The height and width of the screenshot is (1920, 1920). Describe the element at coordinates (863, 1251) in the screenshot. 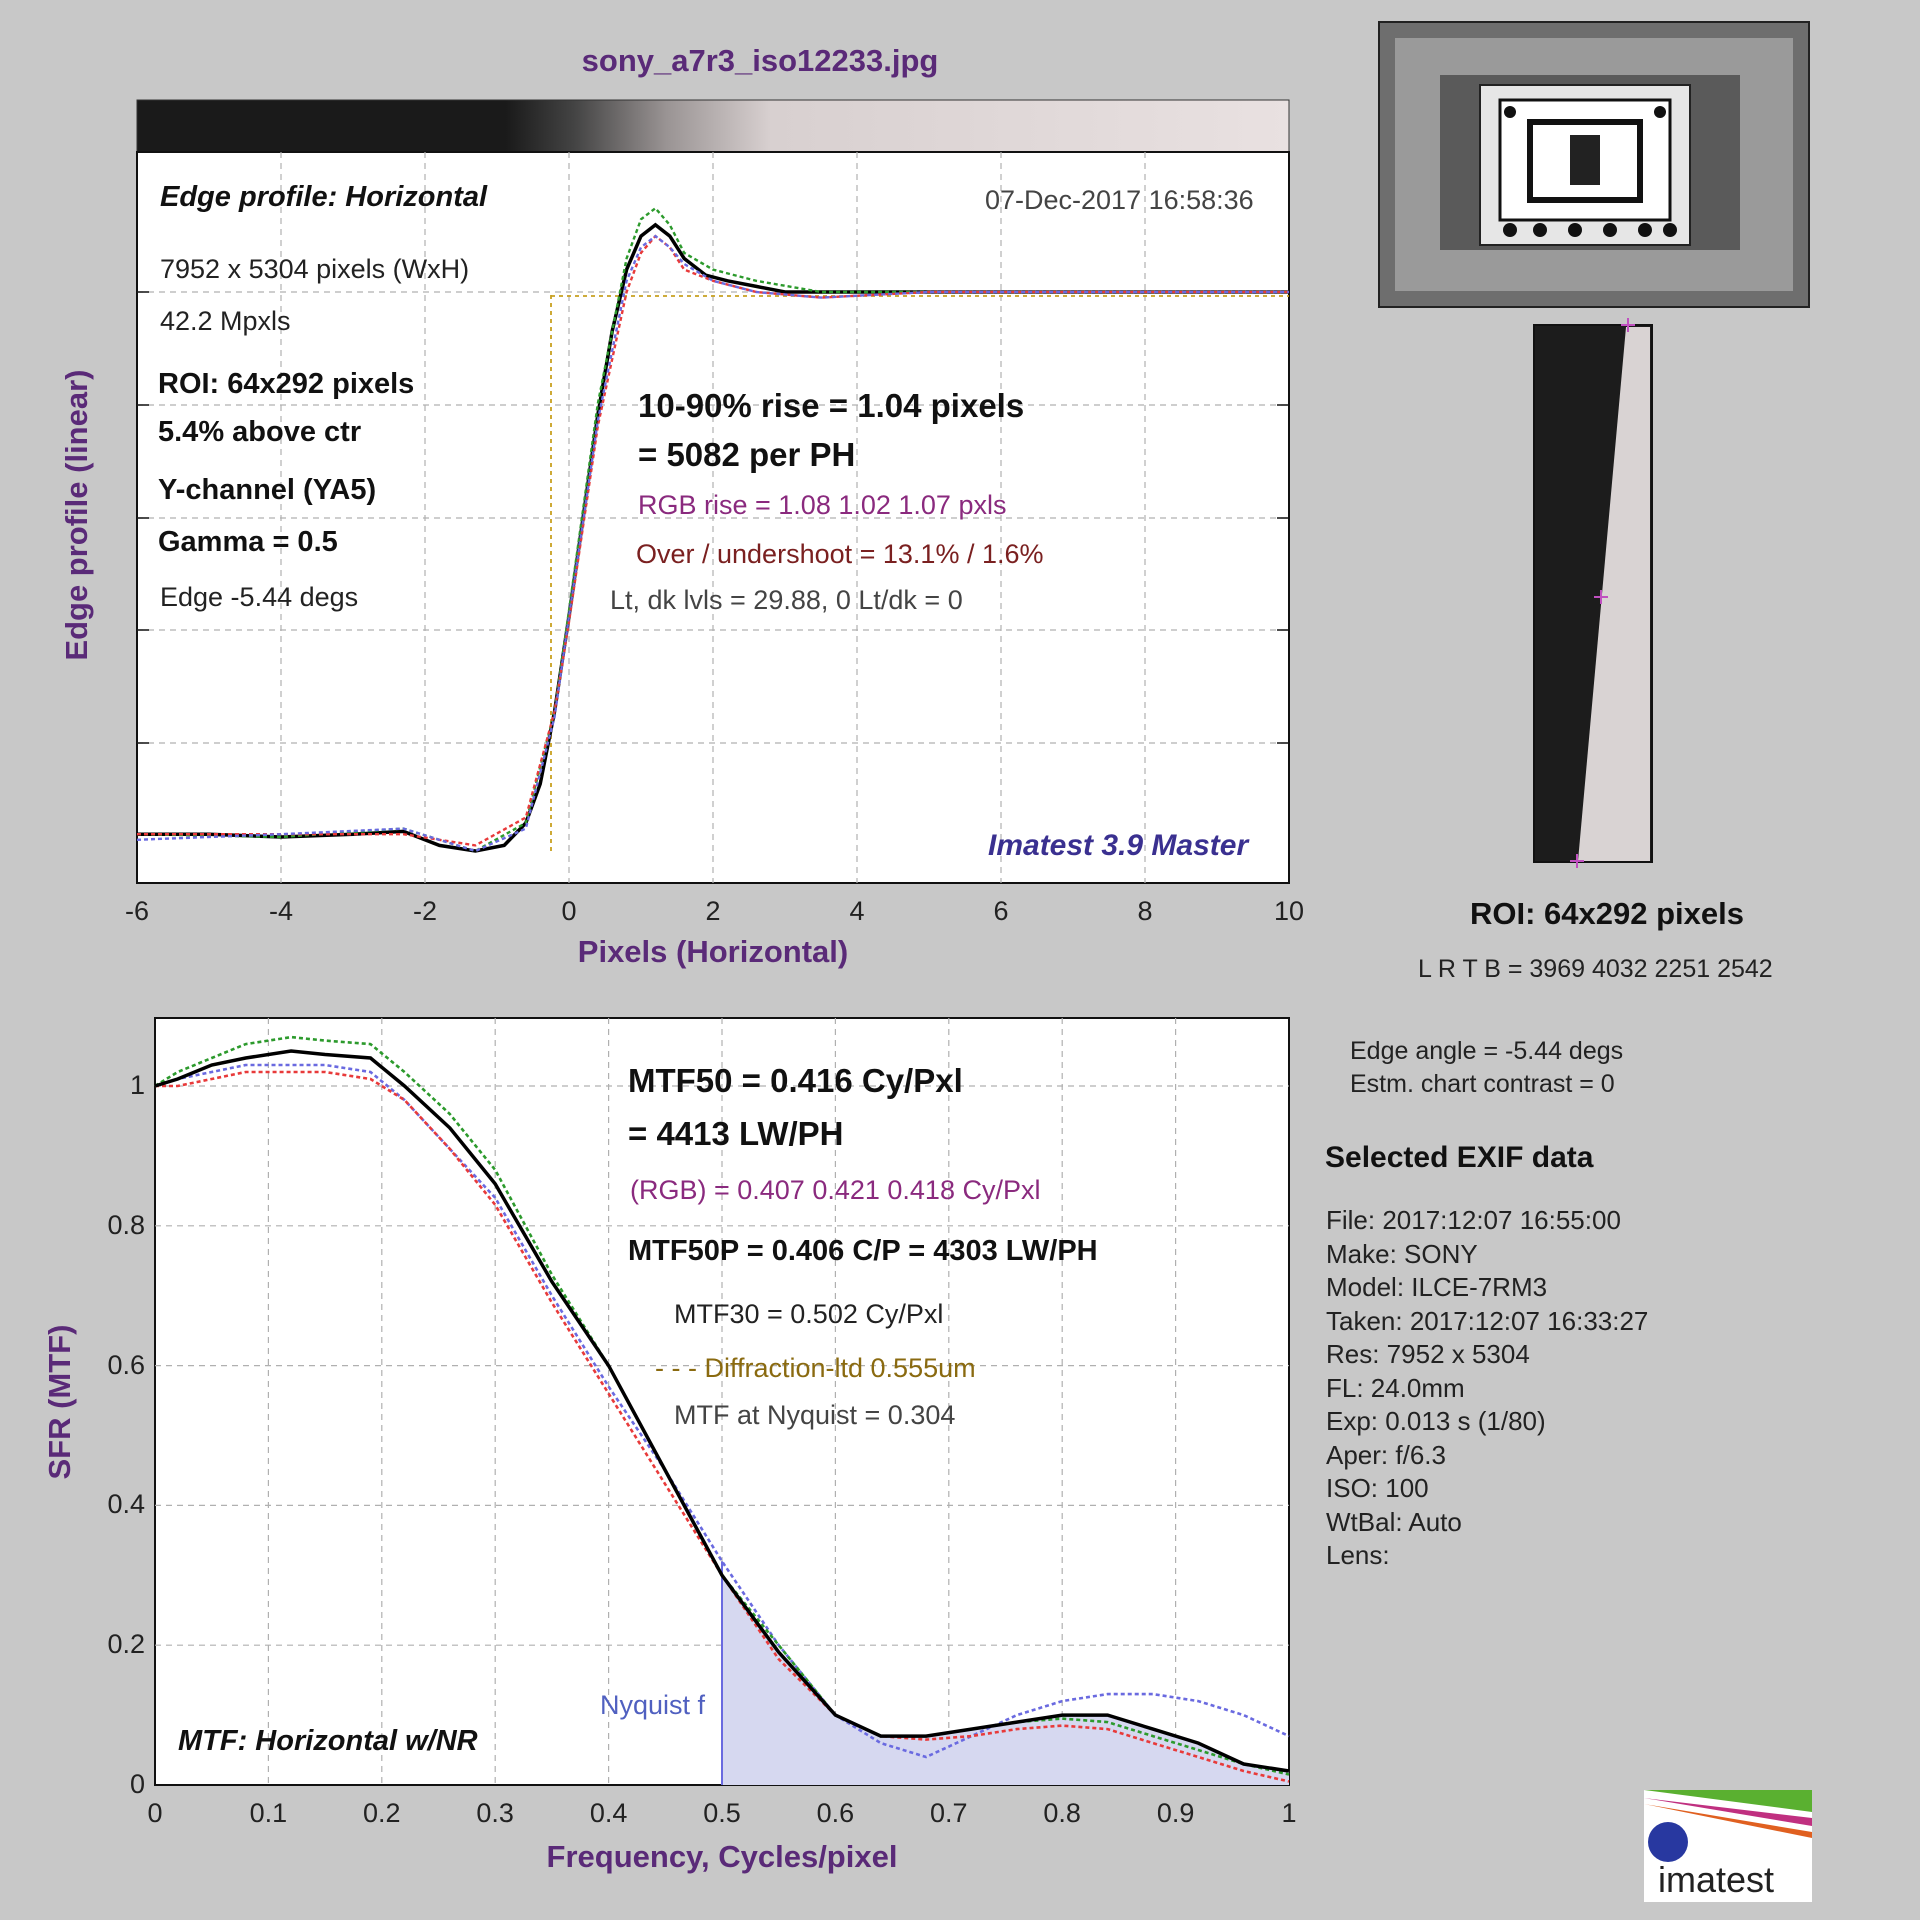

I see `mtf50p: MTF50P = 0.406 C/P = 4303 LW/PH` at that location.